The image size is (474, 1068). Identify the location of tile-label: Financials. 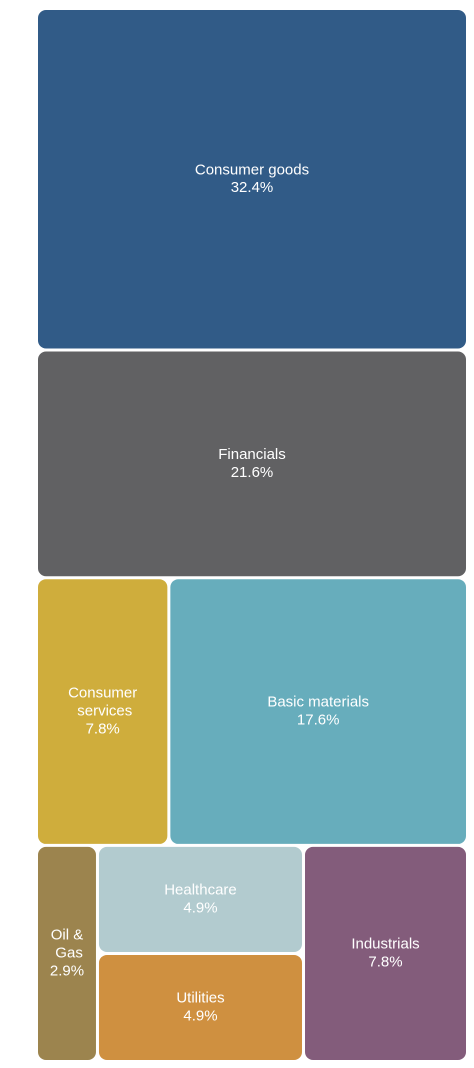
(252, 454).